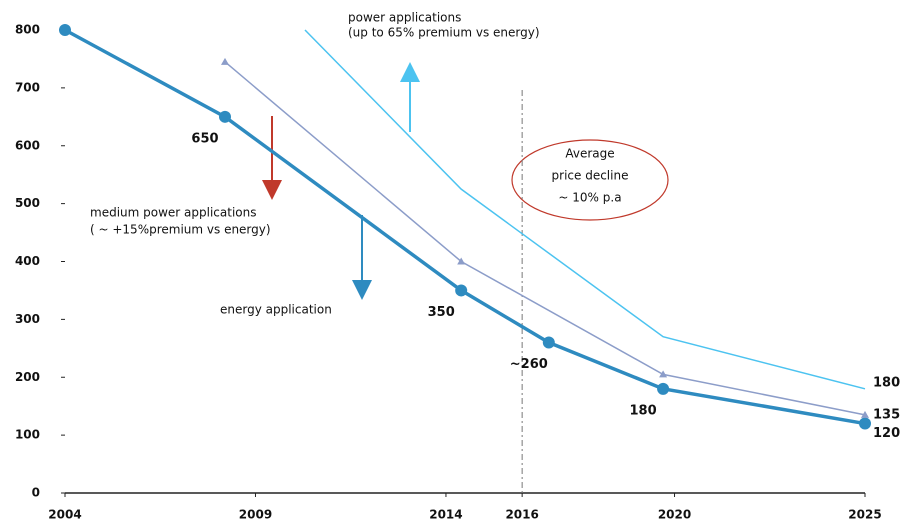 The height and width of the screenshot is (532, 910). I want to click on y-tick-label: 500, so click(27, 203).